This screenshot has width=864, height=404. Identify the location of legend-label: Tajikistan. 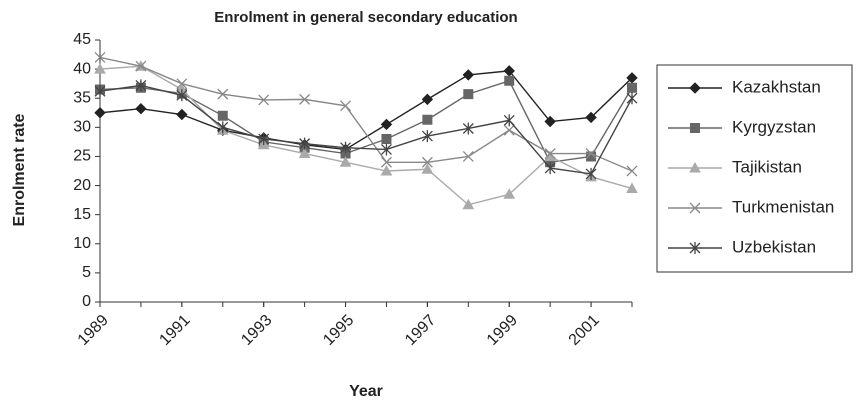
(767, 166).